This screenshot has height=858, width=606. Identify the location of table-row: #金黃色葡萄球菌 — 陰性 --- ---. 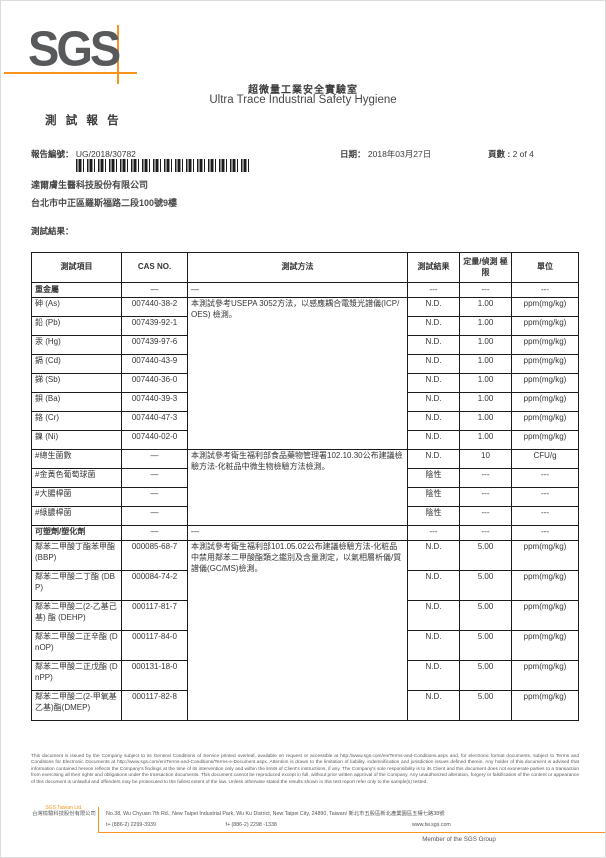
(305, 477).